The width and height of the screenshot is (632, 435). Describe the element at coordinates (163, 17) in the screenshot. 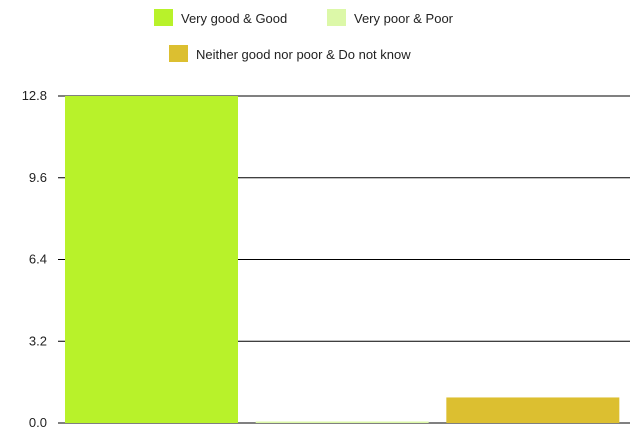

I see `legend-swatch-very-good-good` at that location.